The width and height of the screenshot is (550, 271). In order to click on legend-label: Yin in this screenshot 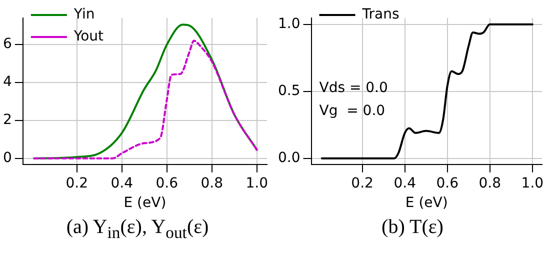, I will do `click(83, 14)`.